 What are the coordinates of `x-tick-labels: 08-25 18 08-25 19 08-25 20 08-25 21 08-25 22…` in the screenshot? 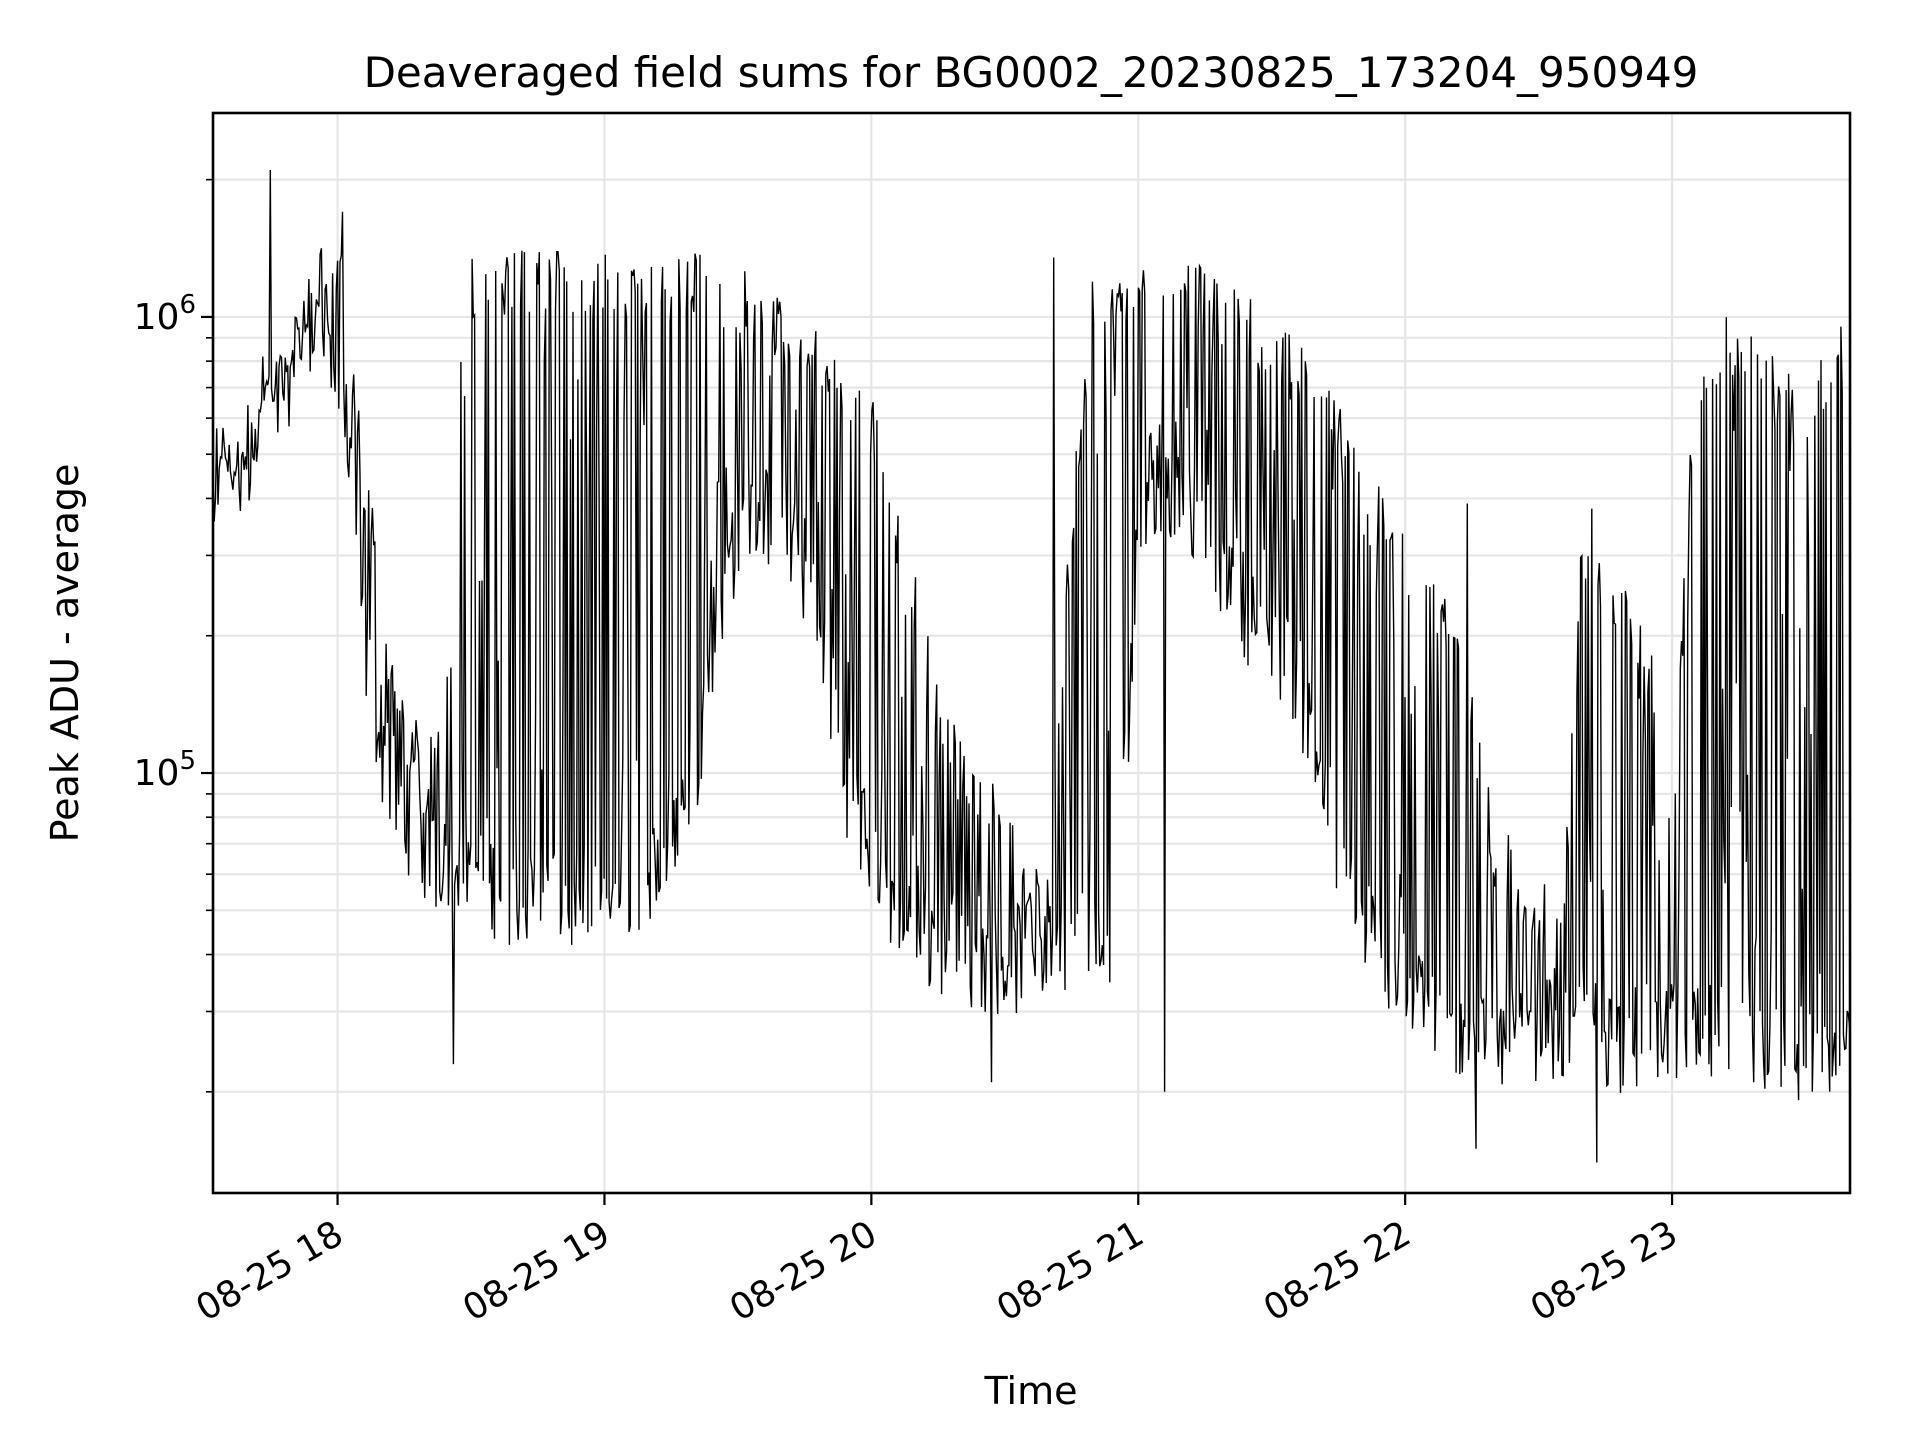 It's located at (936, 1271).